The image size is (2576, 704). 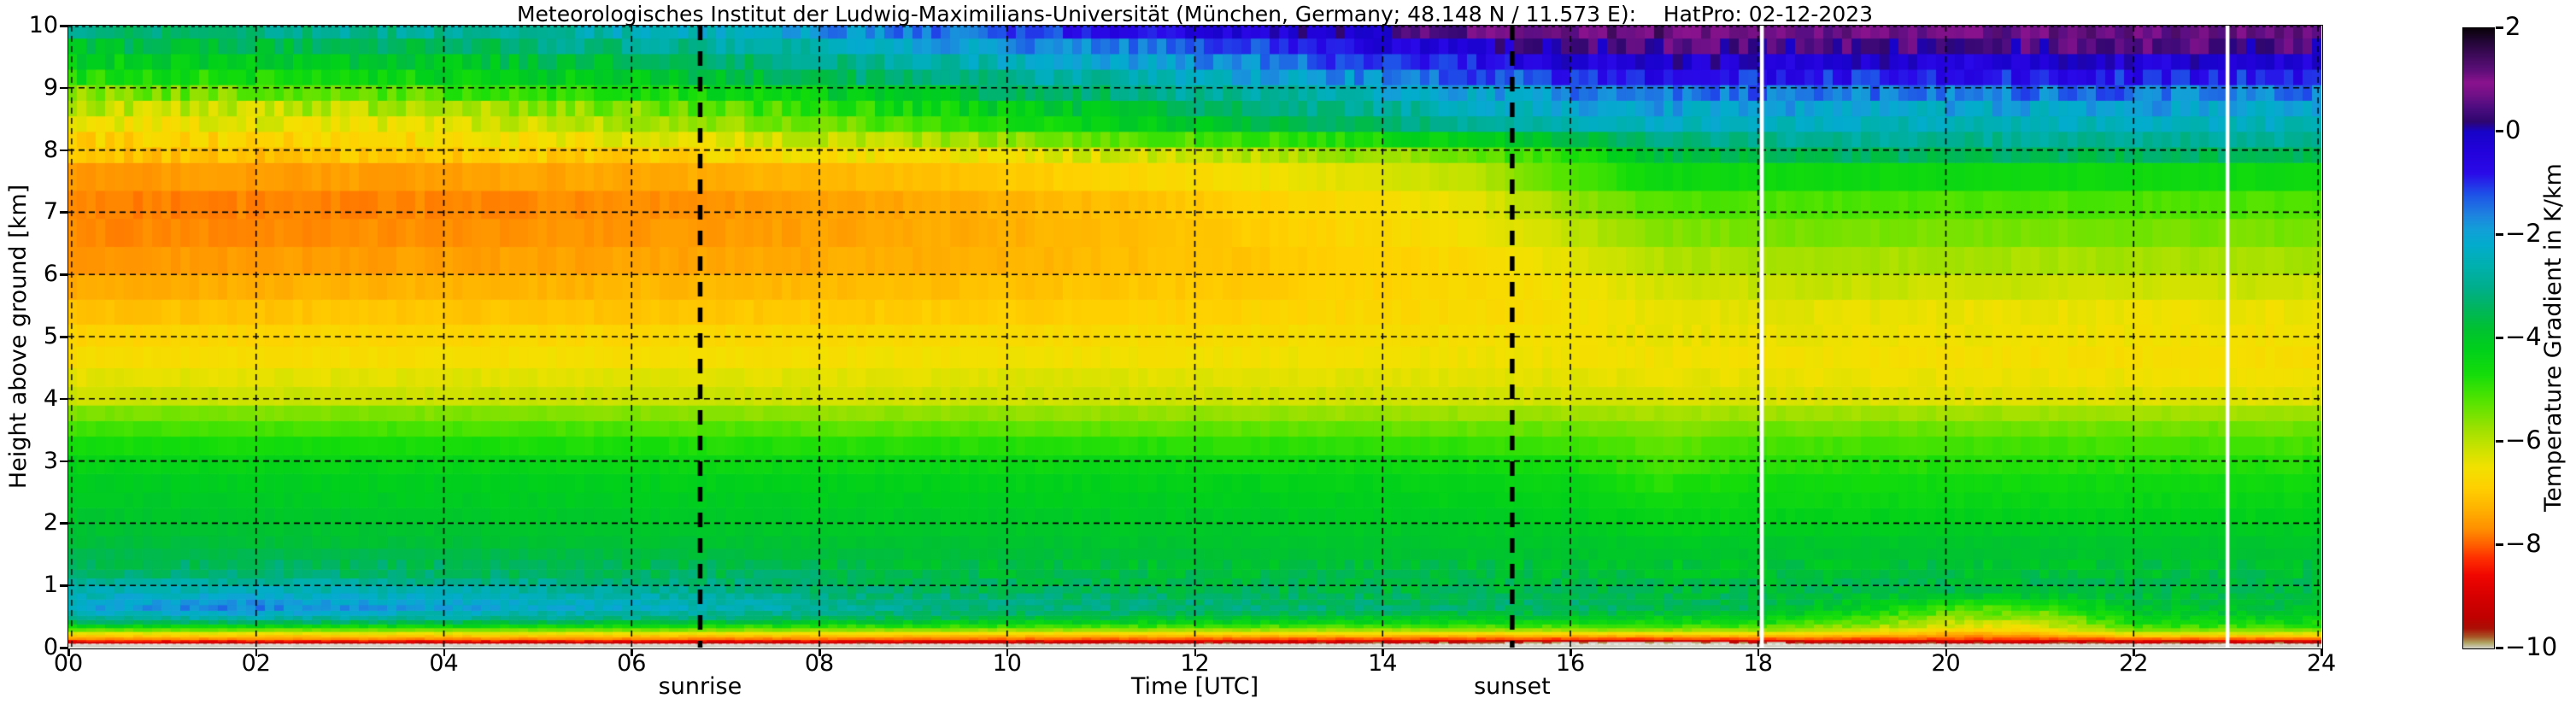 What do you see at coordinates (1194, 686) in the screenshot?
I see `x-axis-title: Time [UTC]` at bounding box center [1194, 686].